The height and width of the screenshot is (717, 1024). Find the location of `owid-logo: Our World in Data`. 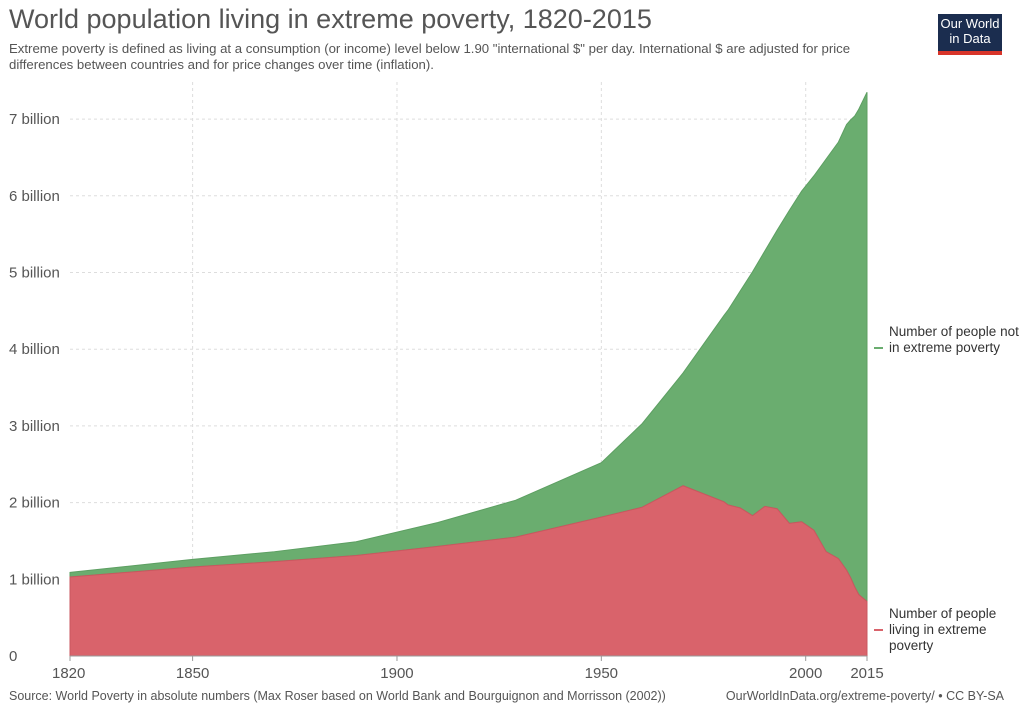

owid-logo: Our World in Data is located at coordinates (970, 34).